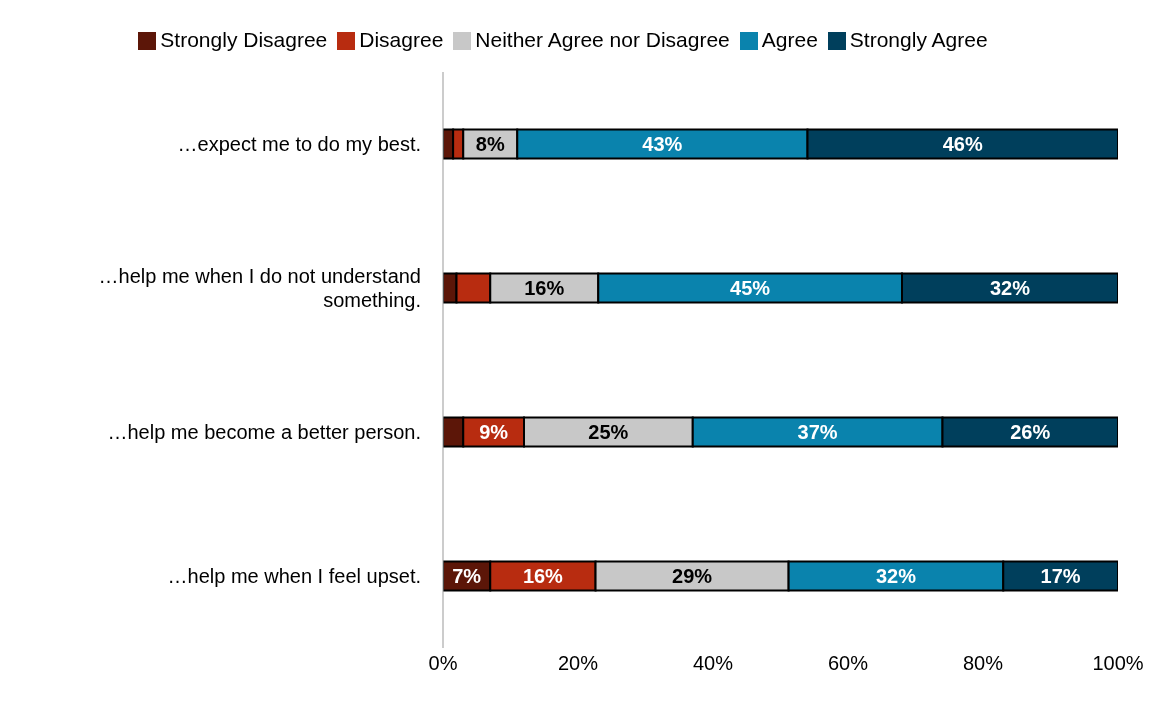  I want to click on y-tick-label: …expect me to do my best., so click(299, 144).